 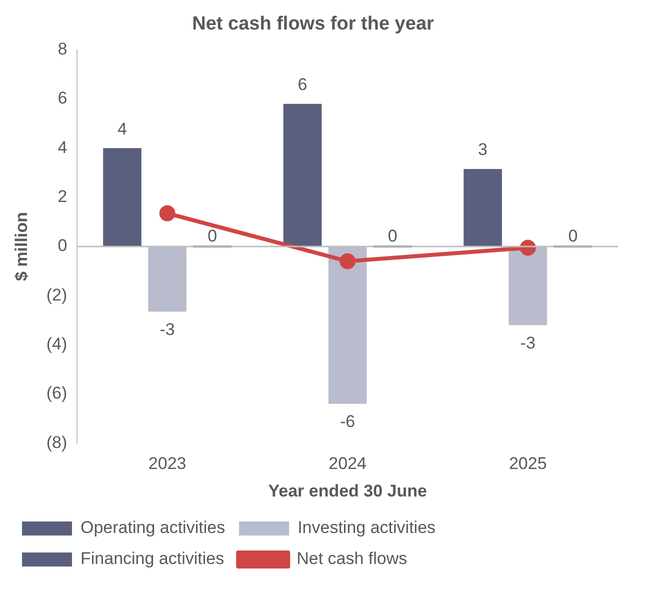 What do you see at coordinates (57, 442) in the screenshot?
I see `y-tick-label: (8)` at bounding box center [57, 442].